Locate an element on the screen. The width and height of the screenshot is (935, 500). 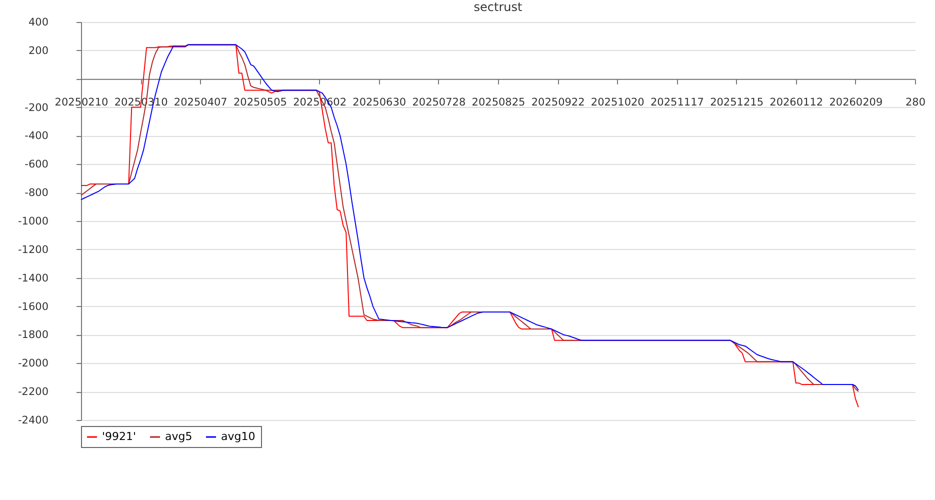
y-tick-label: -200 is located at coordinates (36, 108).